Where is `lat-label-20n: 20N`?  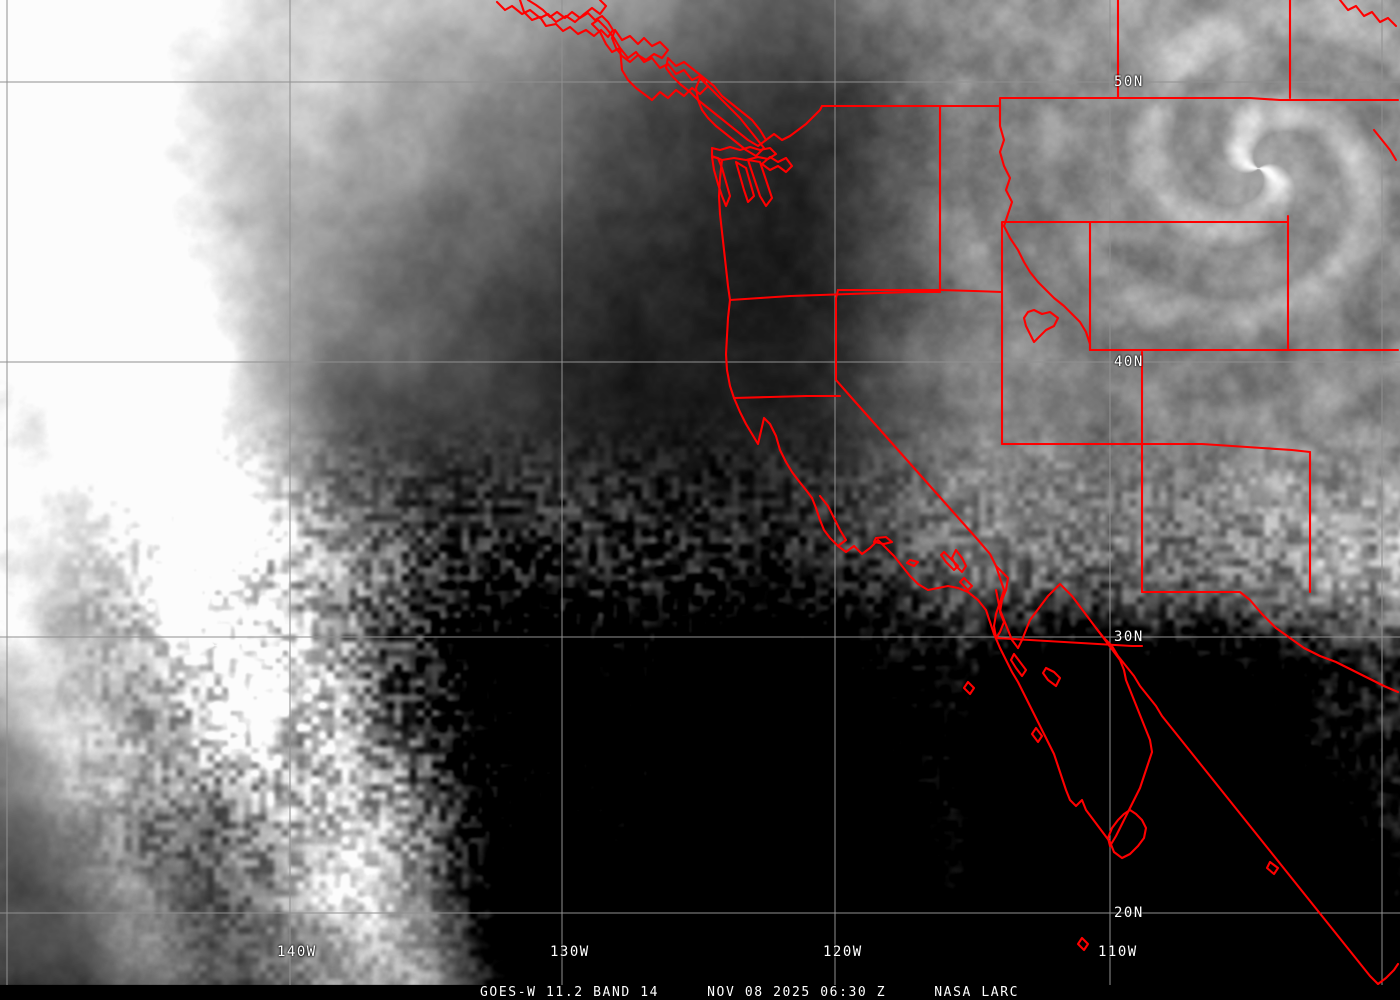
lat-label-20n: 20N is located at coordinates (1129, 913).